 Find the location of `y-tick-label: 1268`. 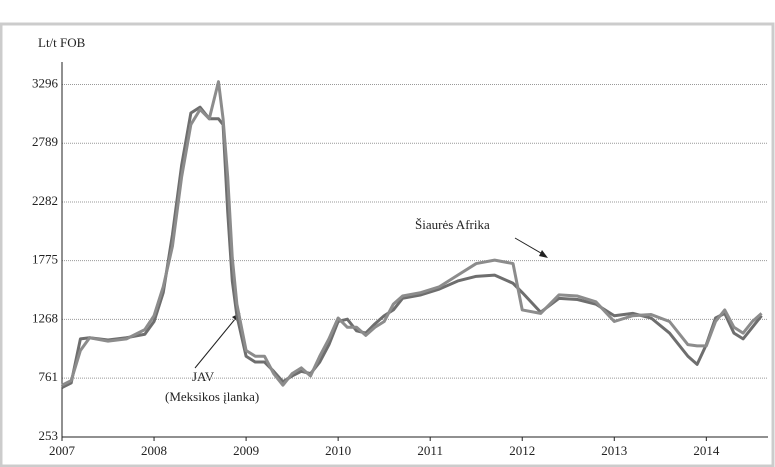

y-tick-label: 1268 is located at coordinates (45, 317).